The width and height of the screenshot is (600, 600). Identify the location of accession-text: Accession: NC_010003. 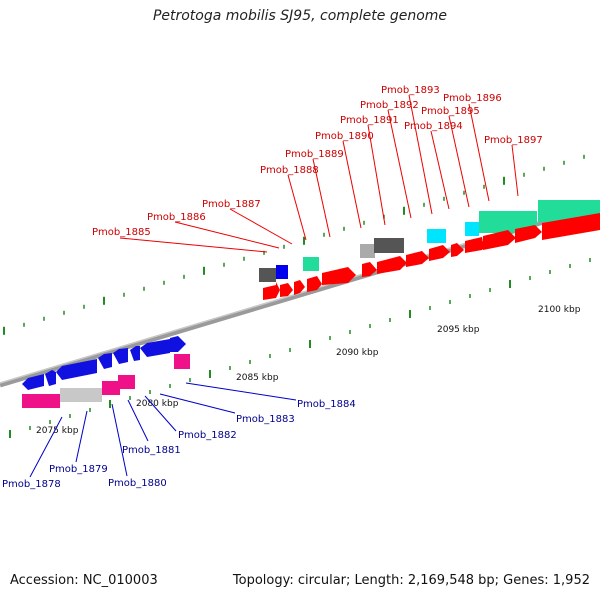
(84, 580).